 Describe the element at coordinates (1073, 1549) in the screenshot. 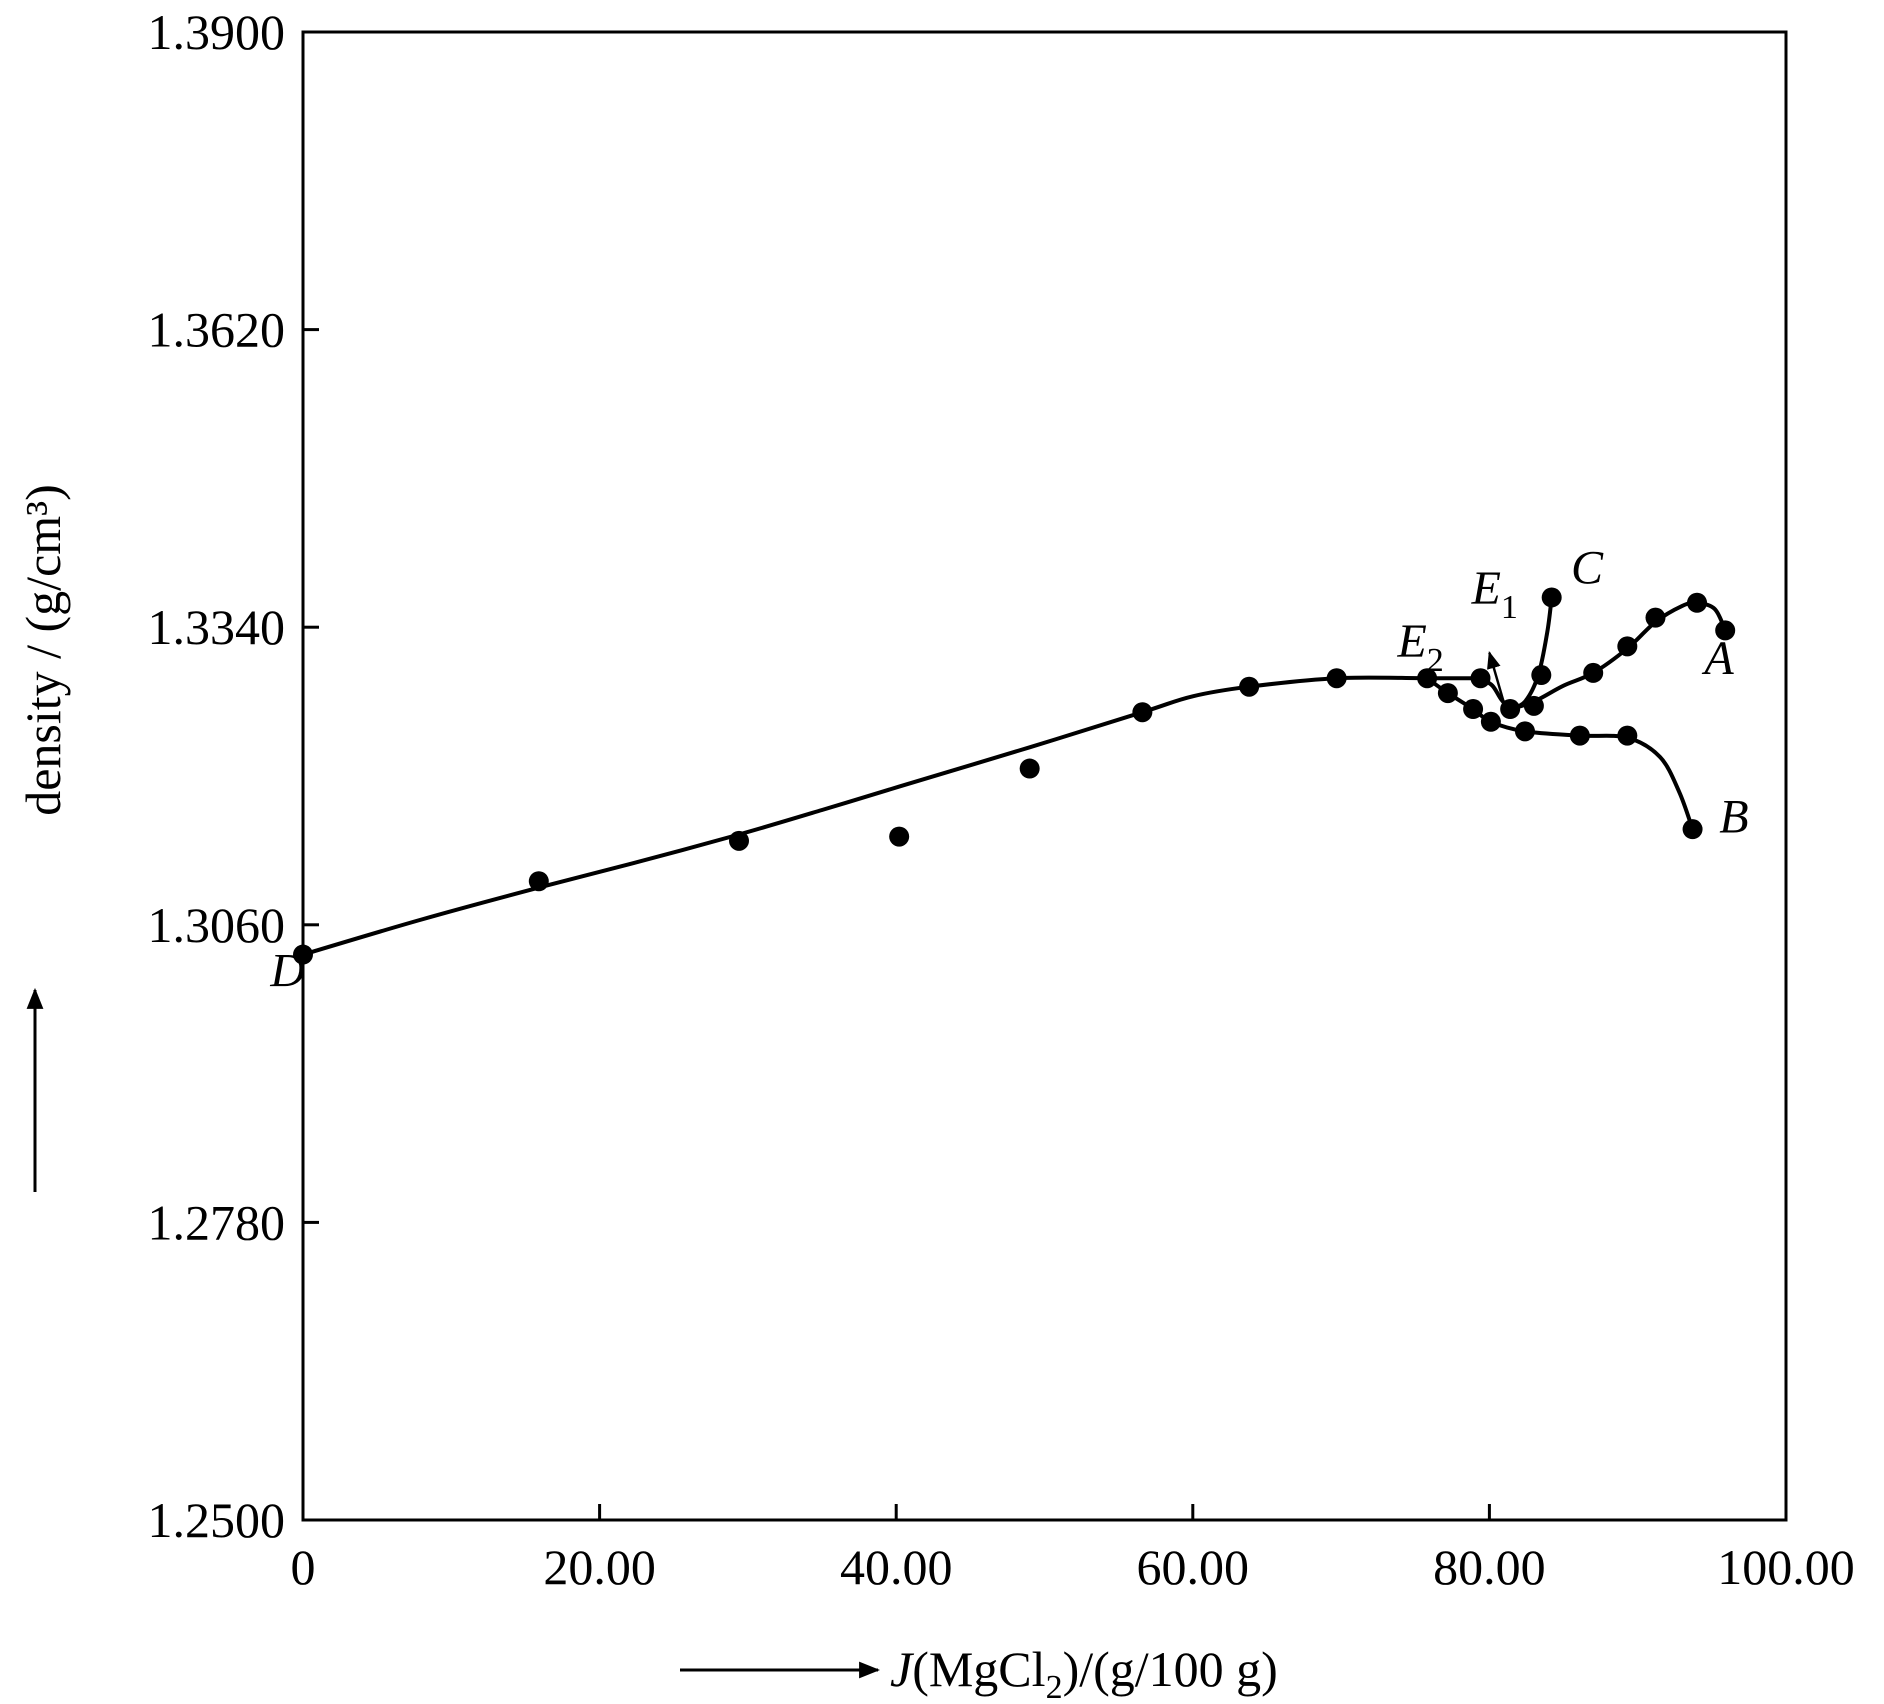

I see `x-axis: 0 20.00 40.00 60.00 80.00 100.00` at that location.